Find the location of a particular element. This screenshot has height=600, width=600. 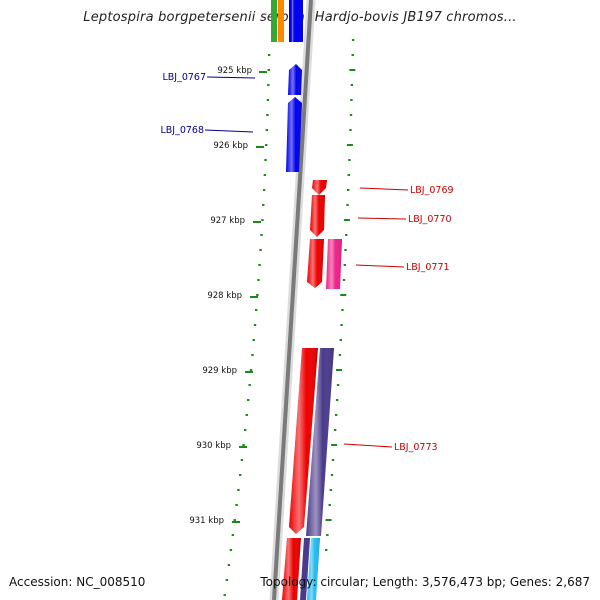

gene-green-partial is located at coordinates (274, 21).